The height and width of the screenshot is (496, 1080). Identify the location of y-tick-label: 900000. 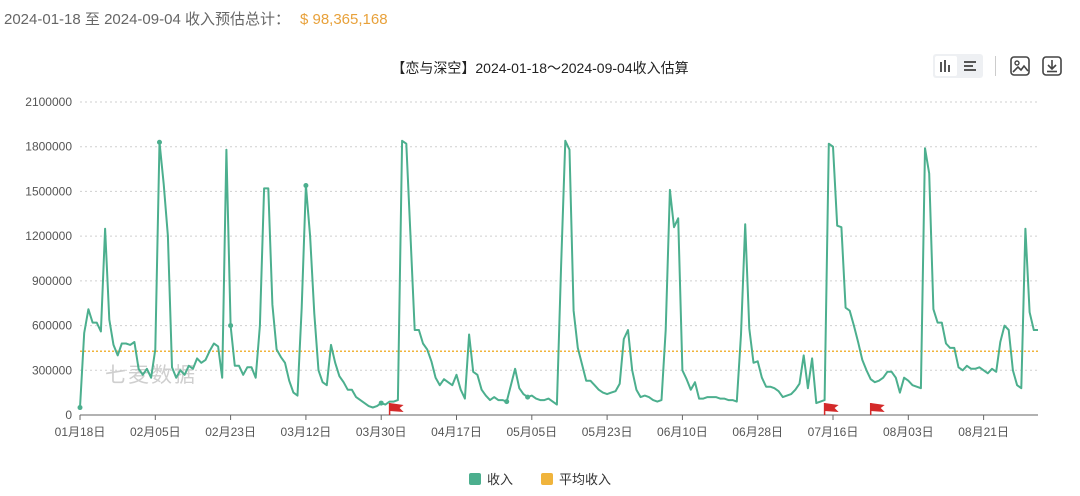
(52, 281).